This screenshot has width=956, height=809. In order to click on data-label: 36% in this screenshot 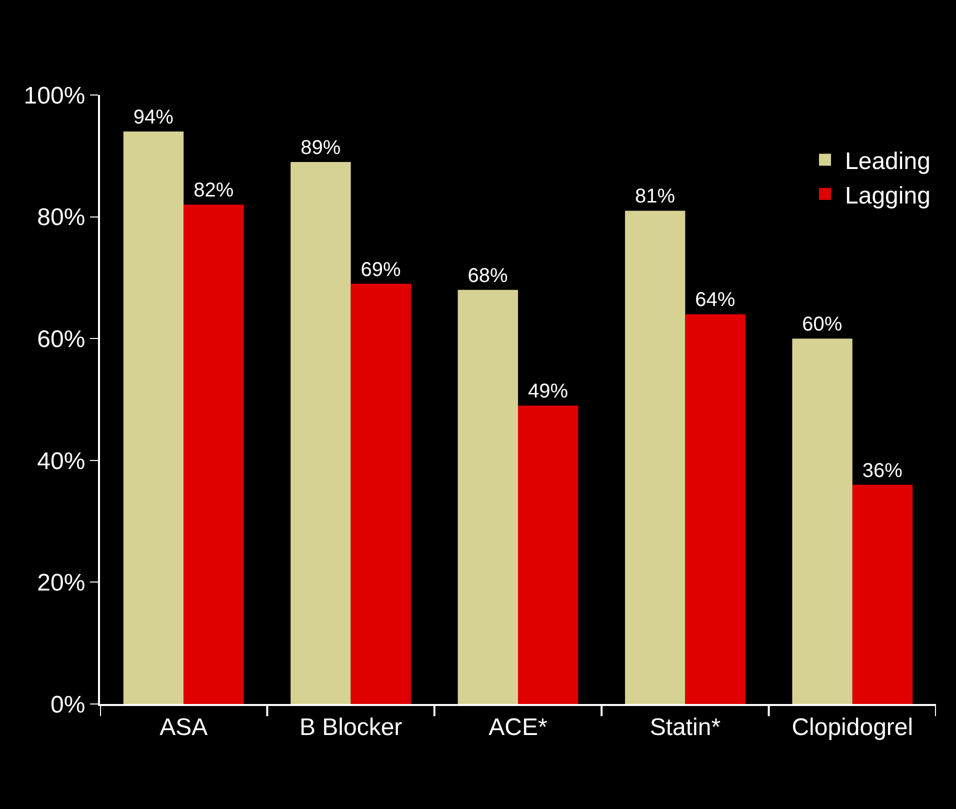, I will do `click(882, 471)`.